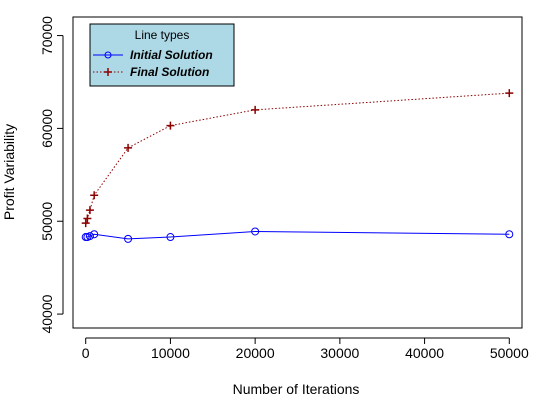 The width and height of the screenshot is (541, 407). What do you see at coordinates (424, 353) in the screenshot?
I see `x-tick-label: 40000` at bounding box center [424, 353].